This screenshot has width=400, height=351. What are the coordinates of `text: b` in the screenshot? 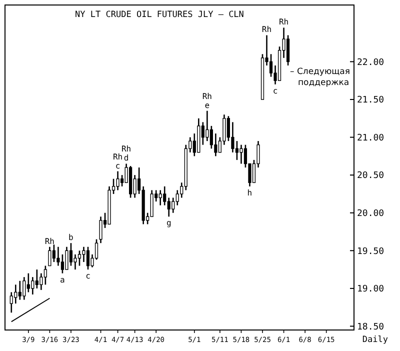 It's located at (71, 237).